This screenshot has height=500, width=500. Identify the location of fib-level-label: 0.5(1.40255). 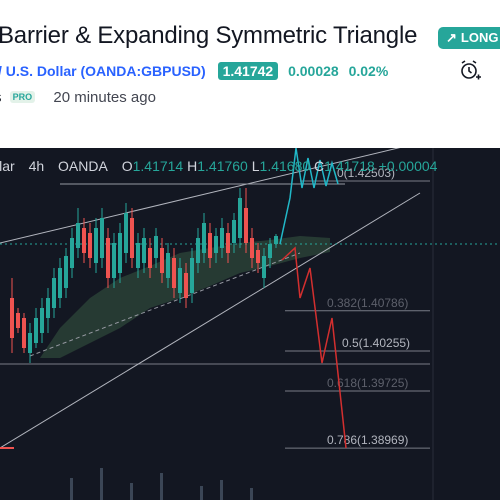
(376, 343).